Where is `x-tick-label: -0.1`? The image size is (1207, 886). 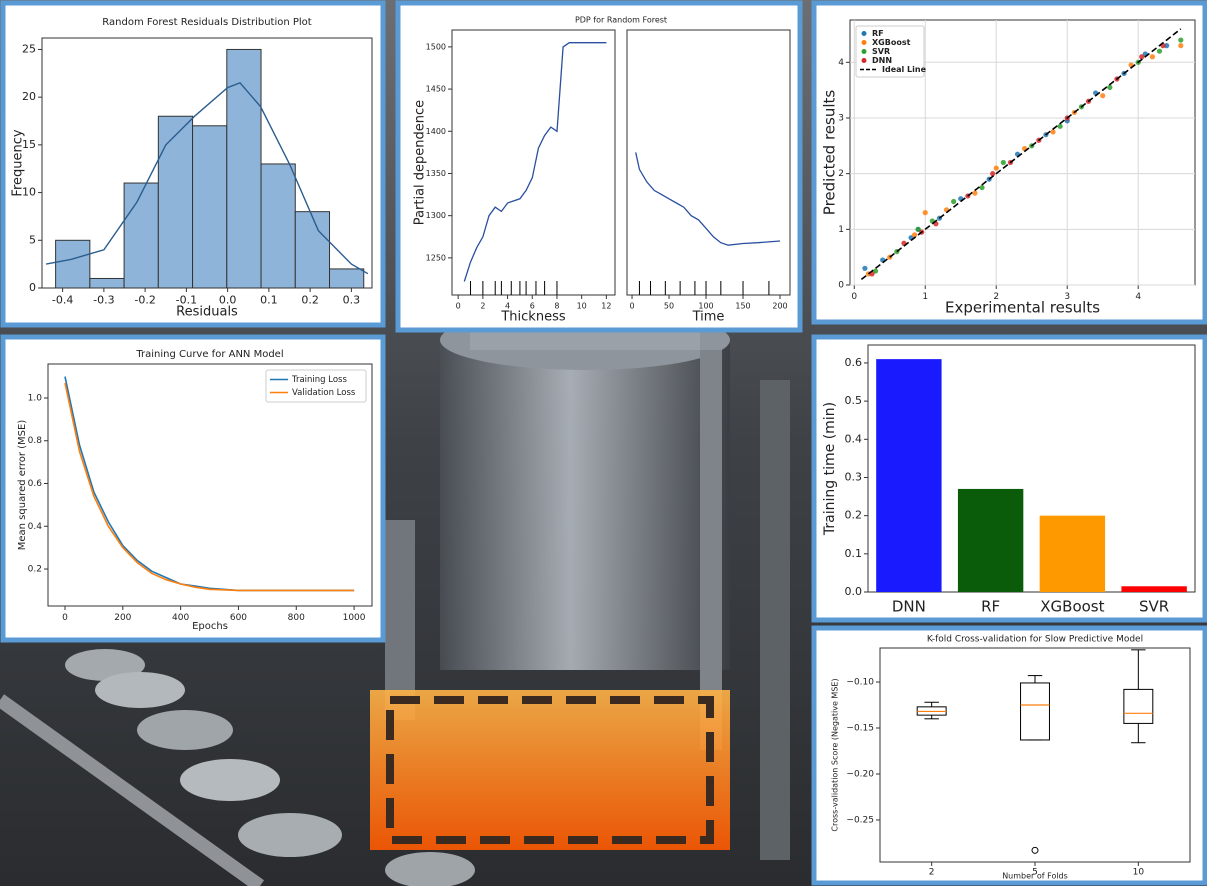 x-tick-label: -0.1 is located at coordinates (186, 300).